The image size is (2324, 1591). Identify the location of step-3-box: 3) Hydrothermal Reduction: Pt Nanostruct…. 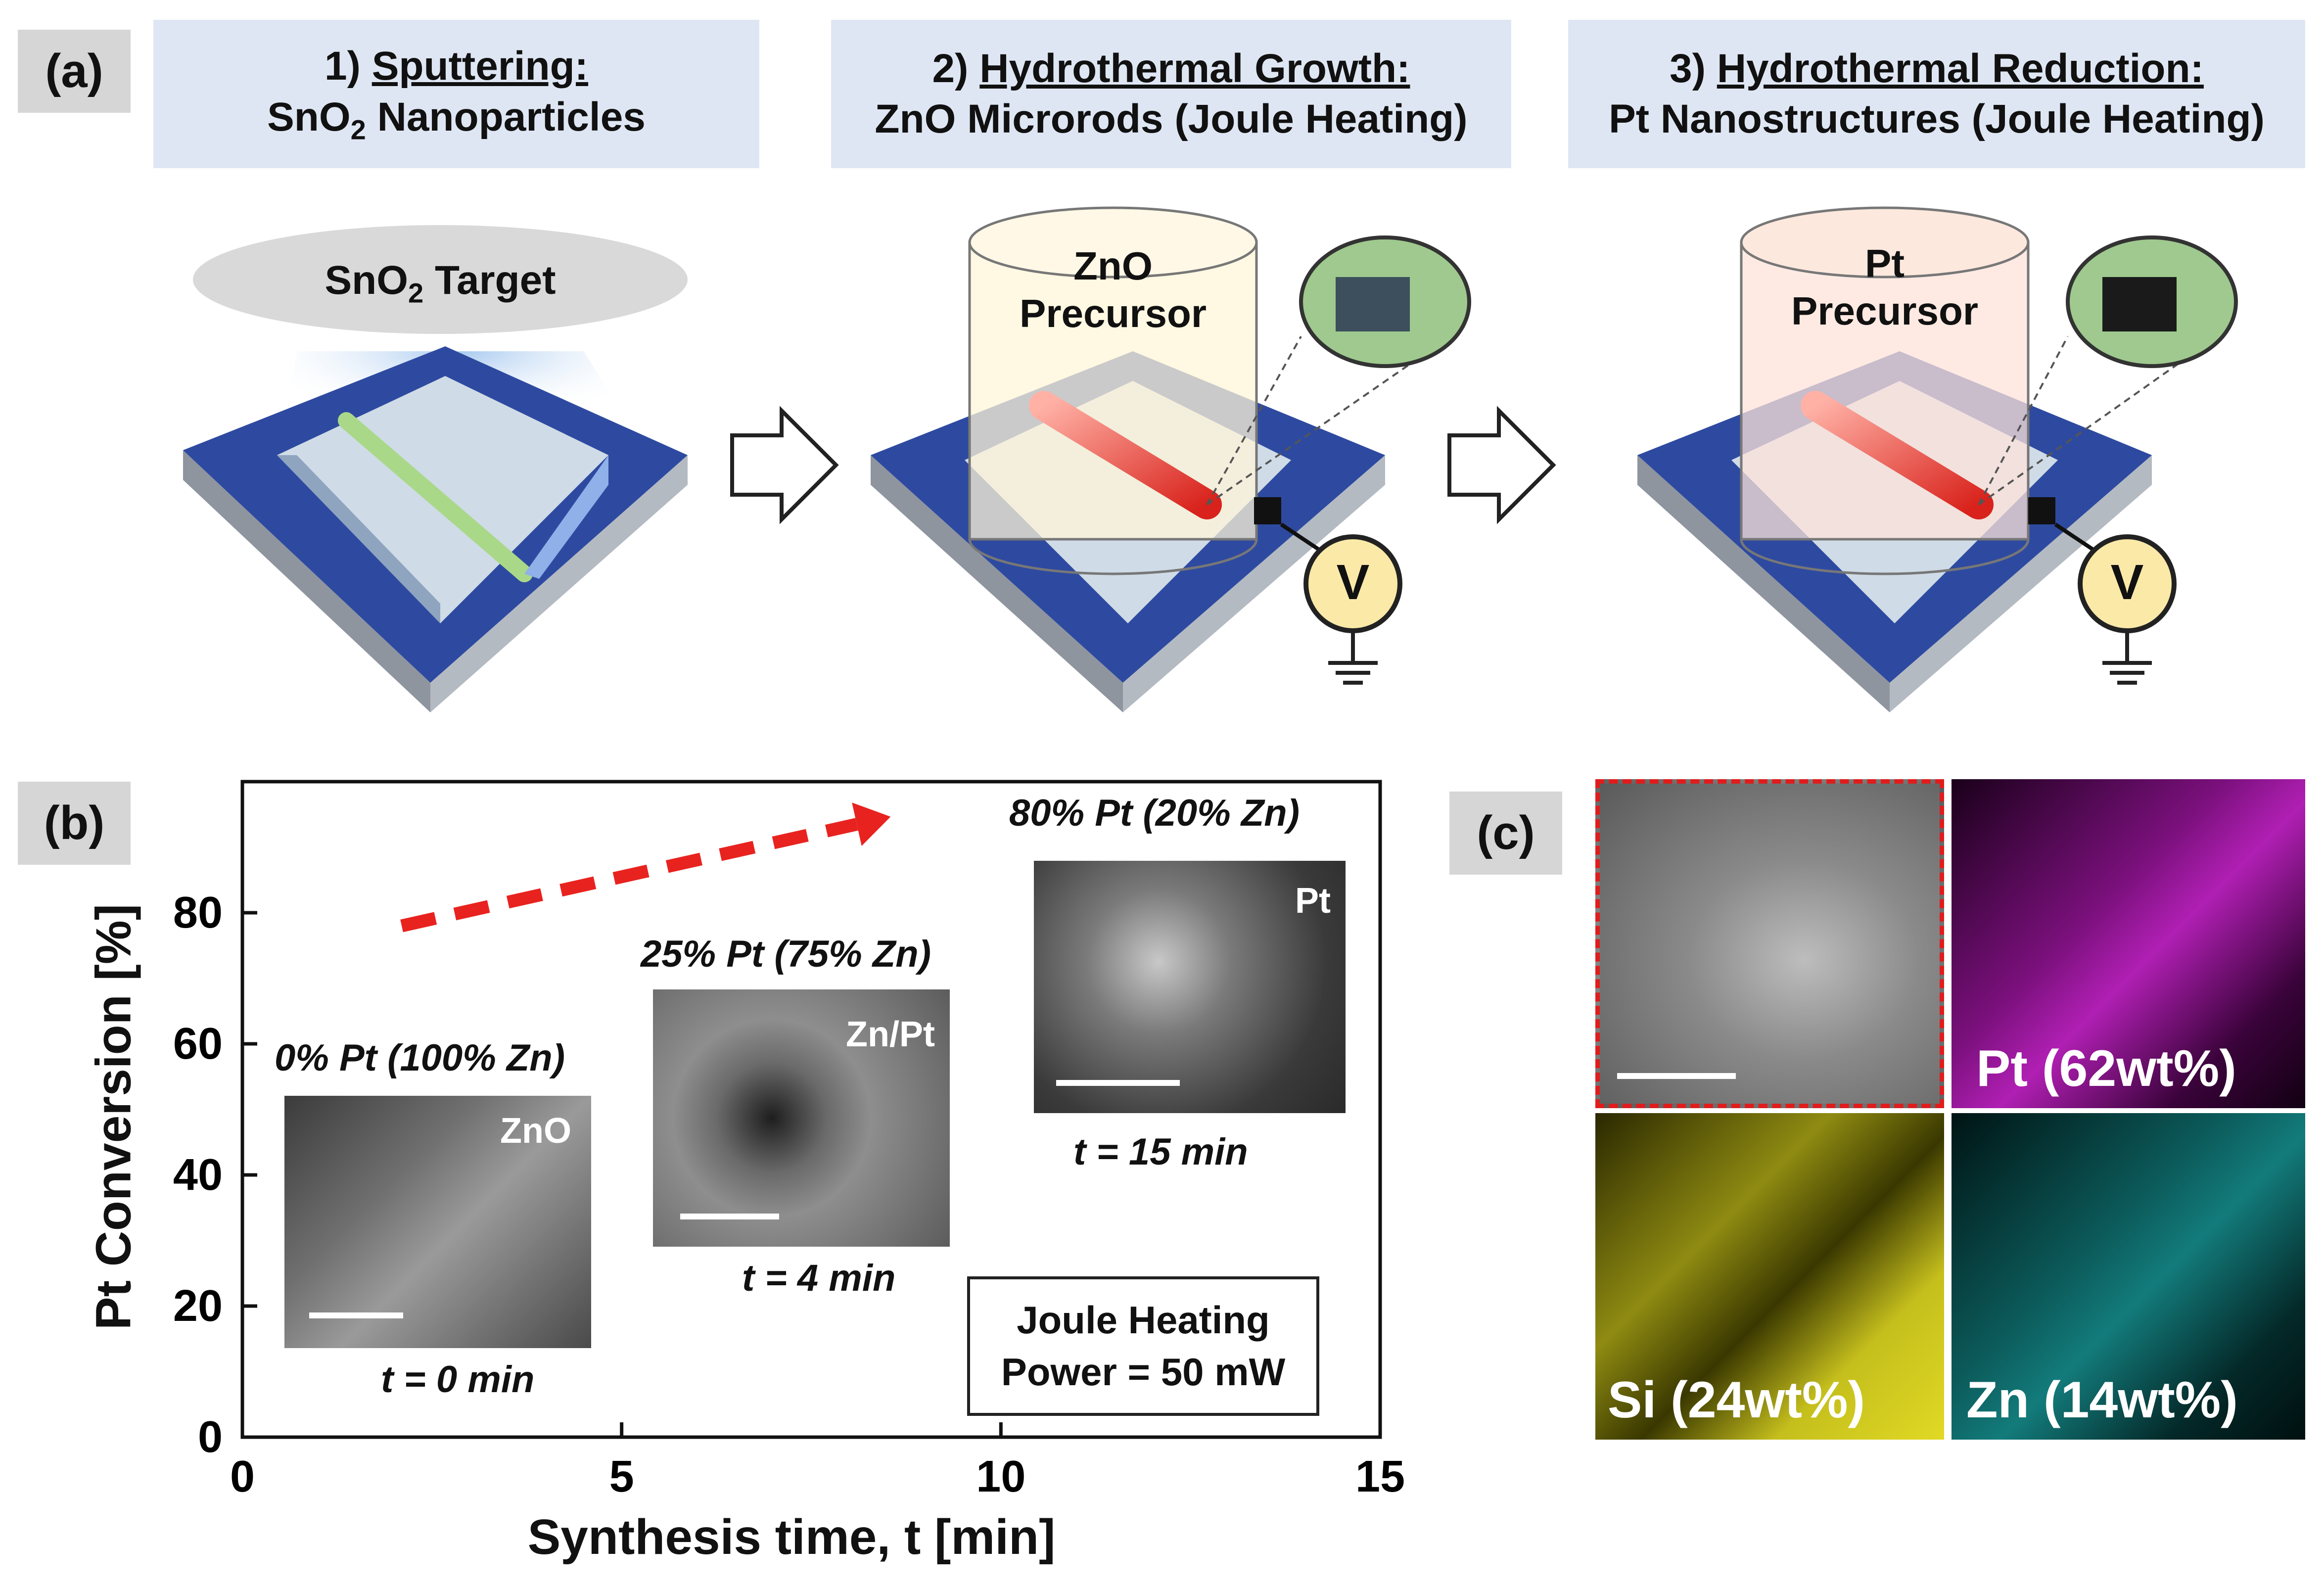
(1936, 94).